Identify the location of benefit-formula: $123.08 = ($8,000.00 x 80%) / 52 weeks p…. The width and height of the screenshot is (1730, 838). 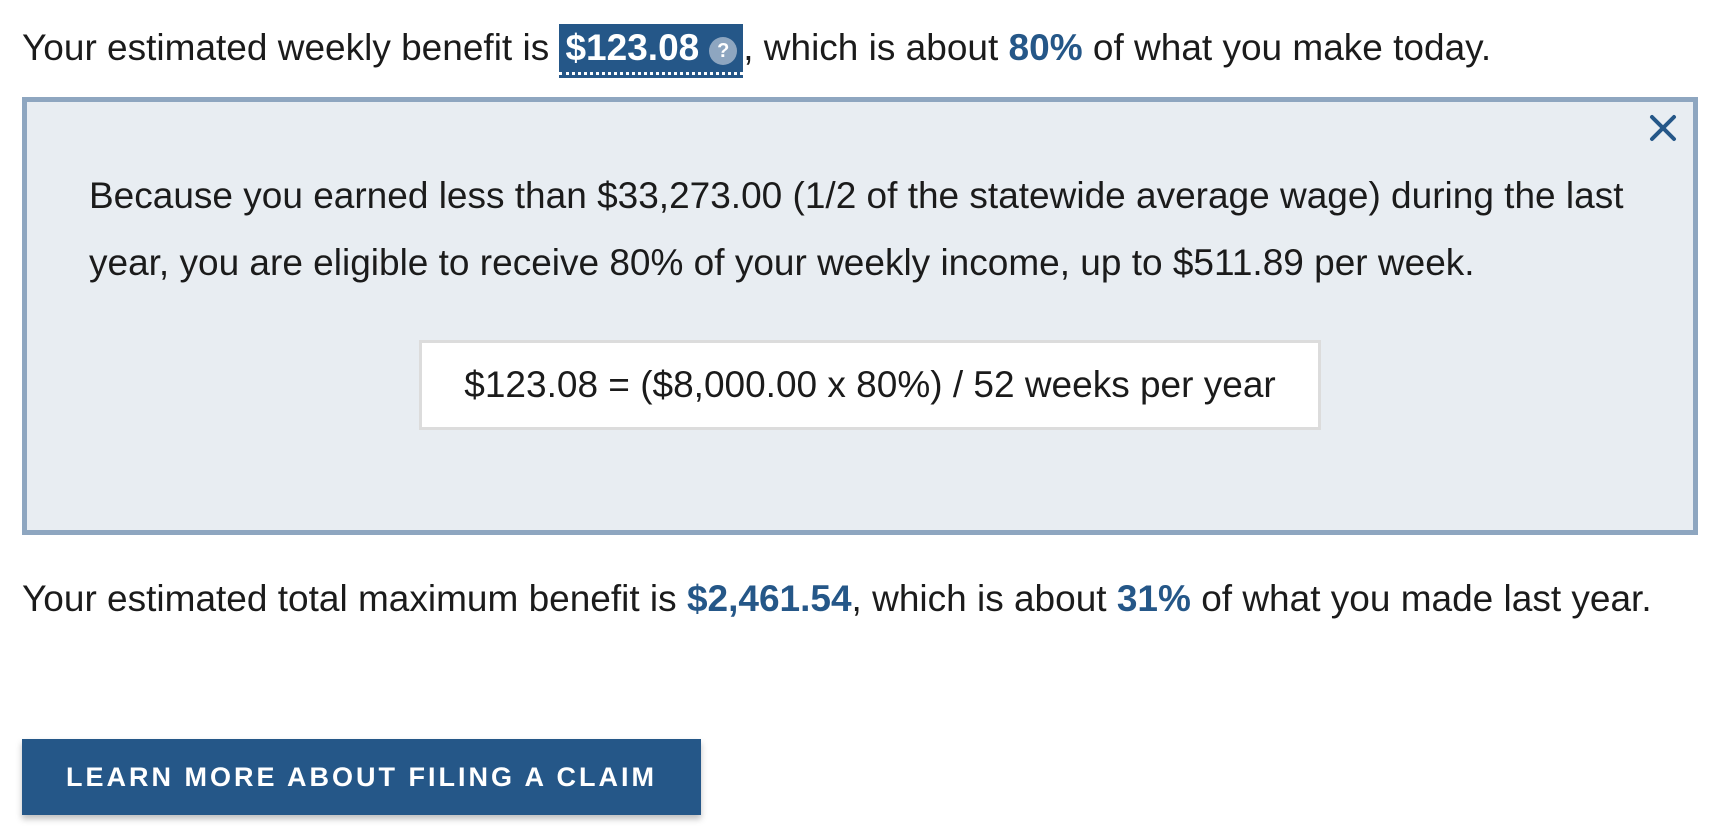
(870, 385).